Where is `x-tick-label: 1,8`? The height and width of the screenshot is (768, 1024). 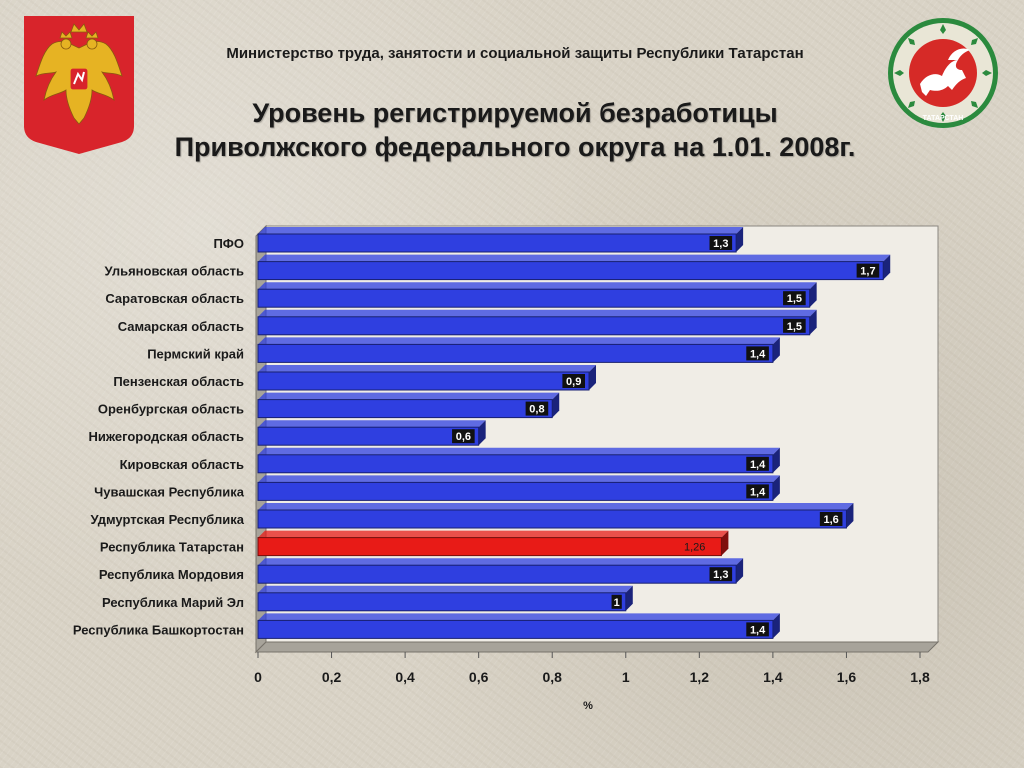 x-tick-label: 1,8 is located at coordinates (920, 677).